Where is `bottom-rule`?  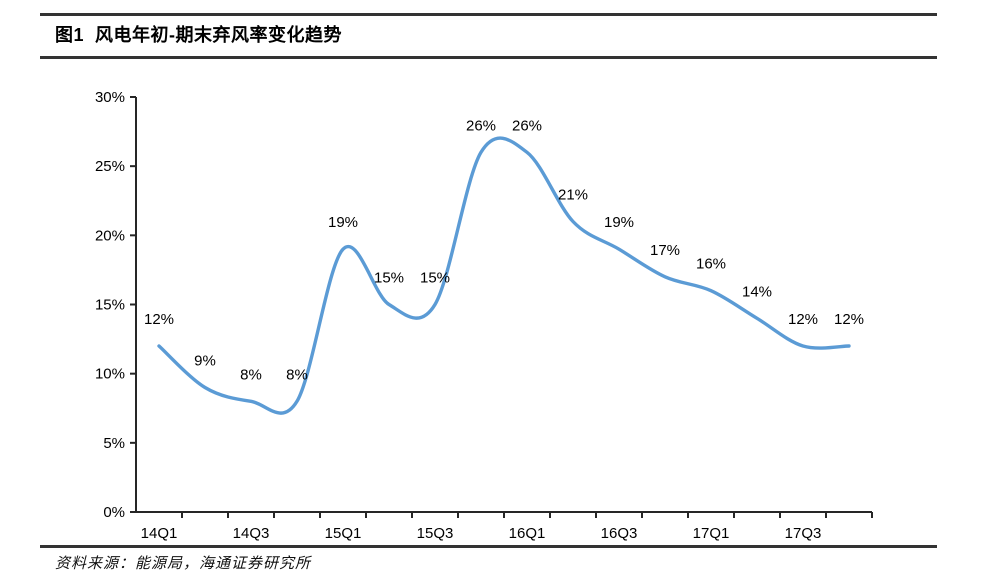 bottom-rule is located at coordinates (488, 546).